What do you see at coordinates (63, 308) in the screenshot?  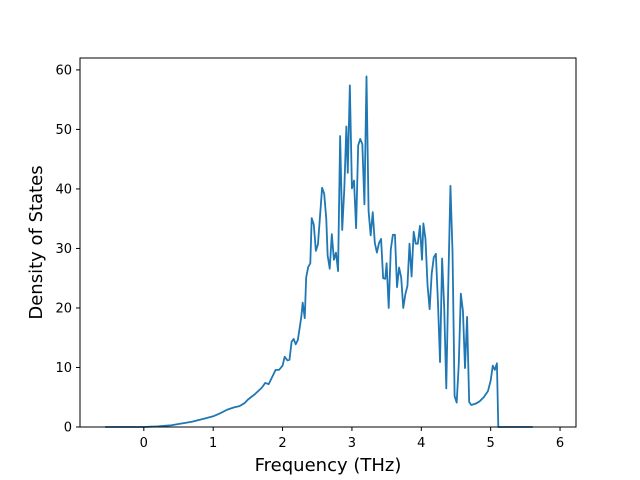 I see `y-tick-label: 20` at bounding box center [63, 308].